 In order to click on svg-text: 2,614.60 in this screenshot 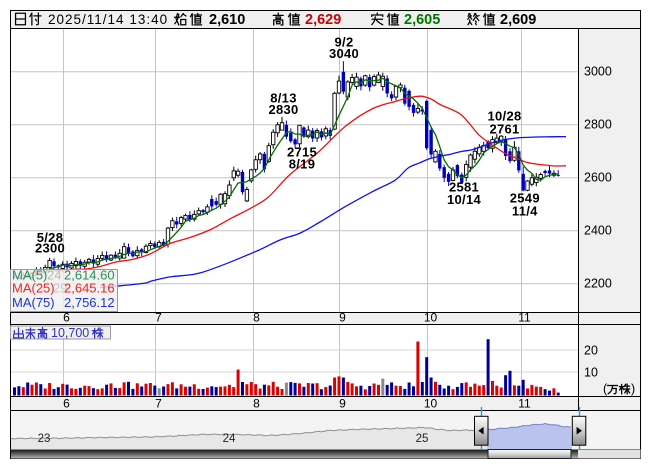, I will do `click(89, 275)`.